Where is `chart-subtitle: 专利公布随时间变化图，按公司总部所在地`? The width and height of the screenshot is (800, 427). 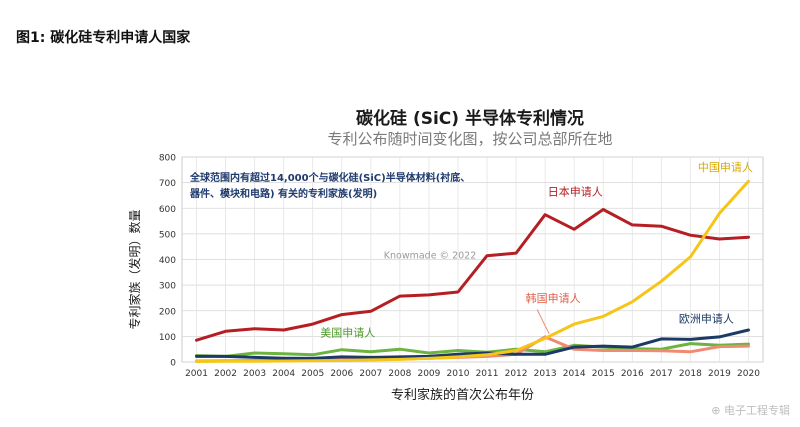
chart-subtitle: 专利公布随时间变化图，按公司总部所在地 is located at coordinates (470, 139).